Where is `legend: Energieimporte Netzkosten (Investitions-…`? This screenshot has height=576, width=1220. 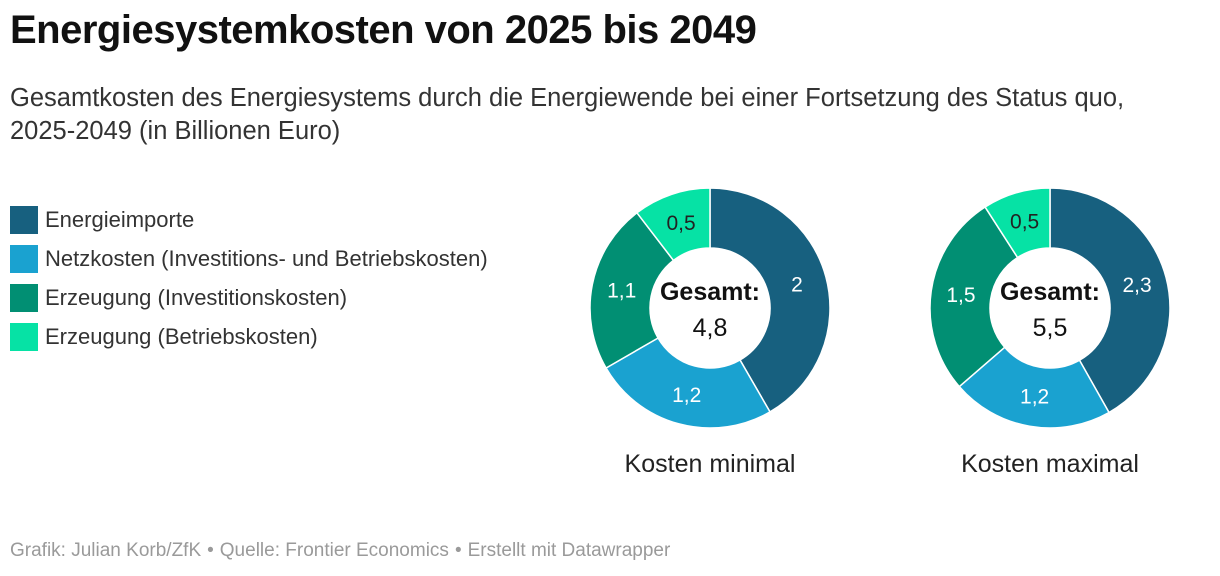 legend: Energieimporte Netzkosten (Investitions-… is located at coordinates (249, 278).